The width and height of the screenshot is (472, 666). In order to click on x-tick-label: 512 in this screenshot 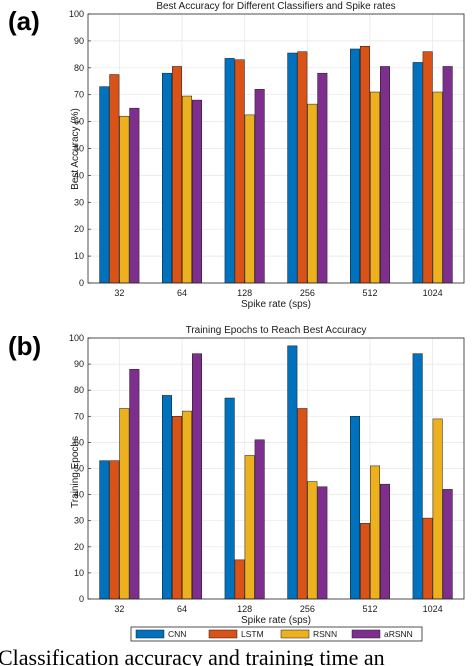, I will do `click(369, 609)`.